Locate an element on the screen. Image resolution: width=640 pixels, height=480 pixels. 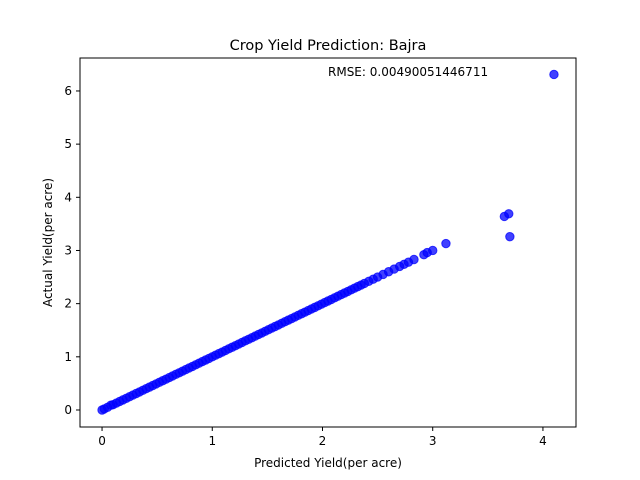
rmse-annotation: RMSE: 0.00490051446711 is located at coordinates (408, 72).